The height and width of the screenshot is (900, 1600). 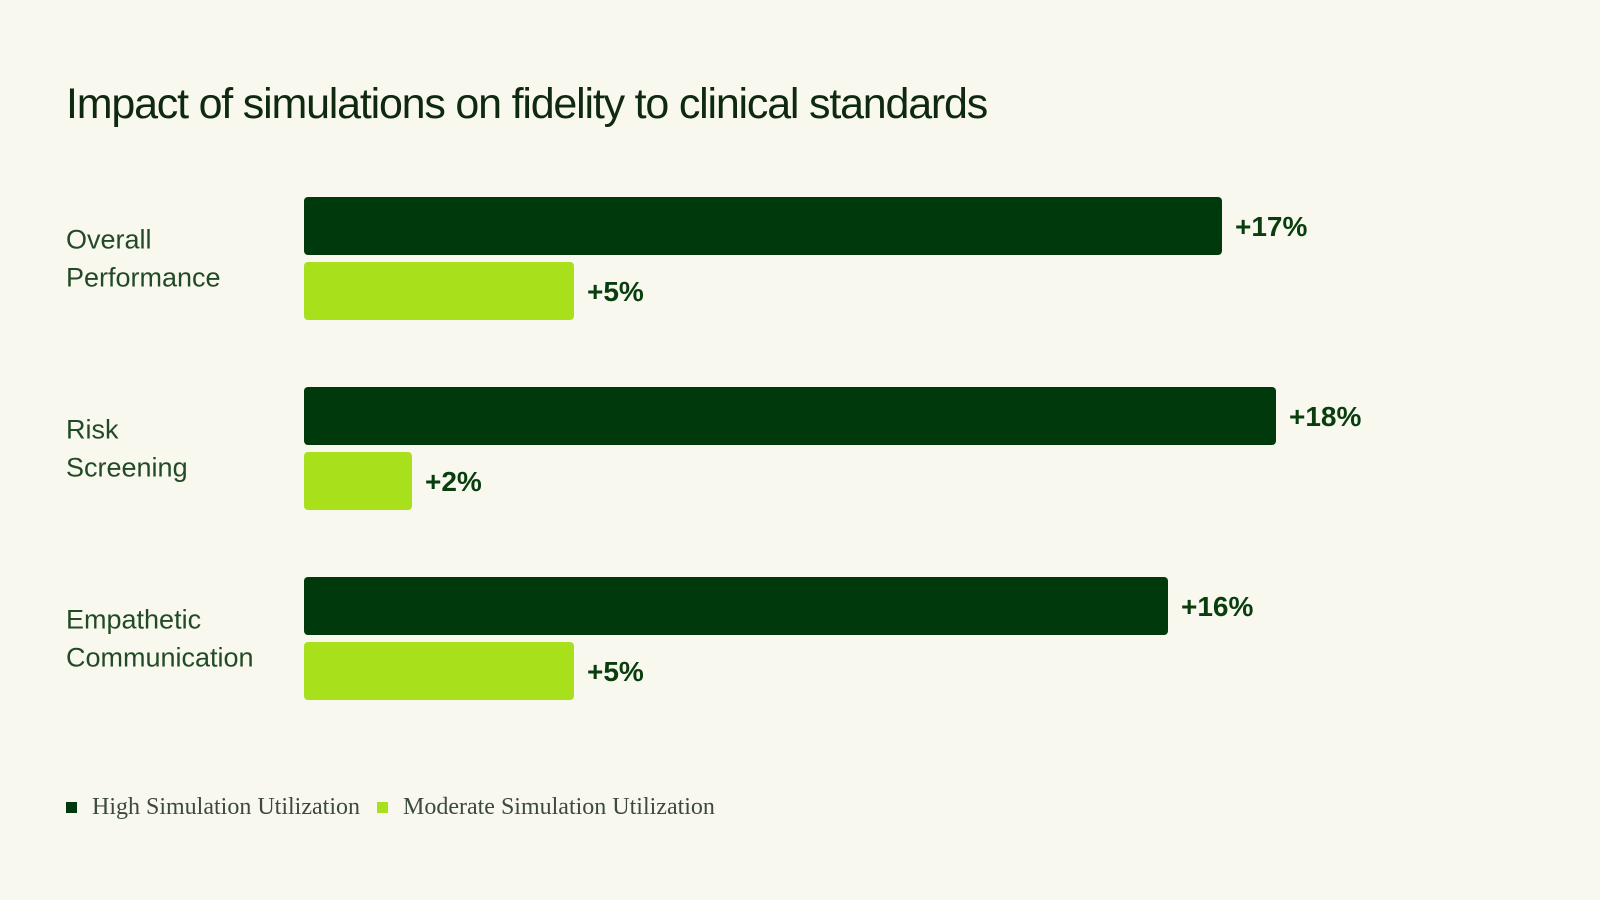 What do you see at coordinates (382, 807) in the screenshot?
I see `legend-swatch-moderate` at bounding box center [382, 807].